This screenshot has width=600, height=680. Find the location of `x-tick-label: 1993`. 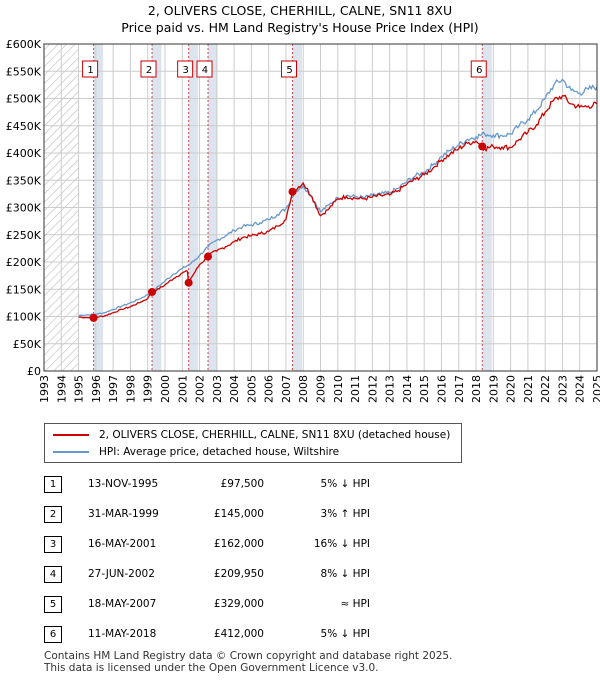

x-tick-label: 1993 is located at coordinates (44, 389).